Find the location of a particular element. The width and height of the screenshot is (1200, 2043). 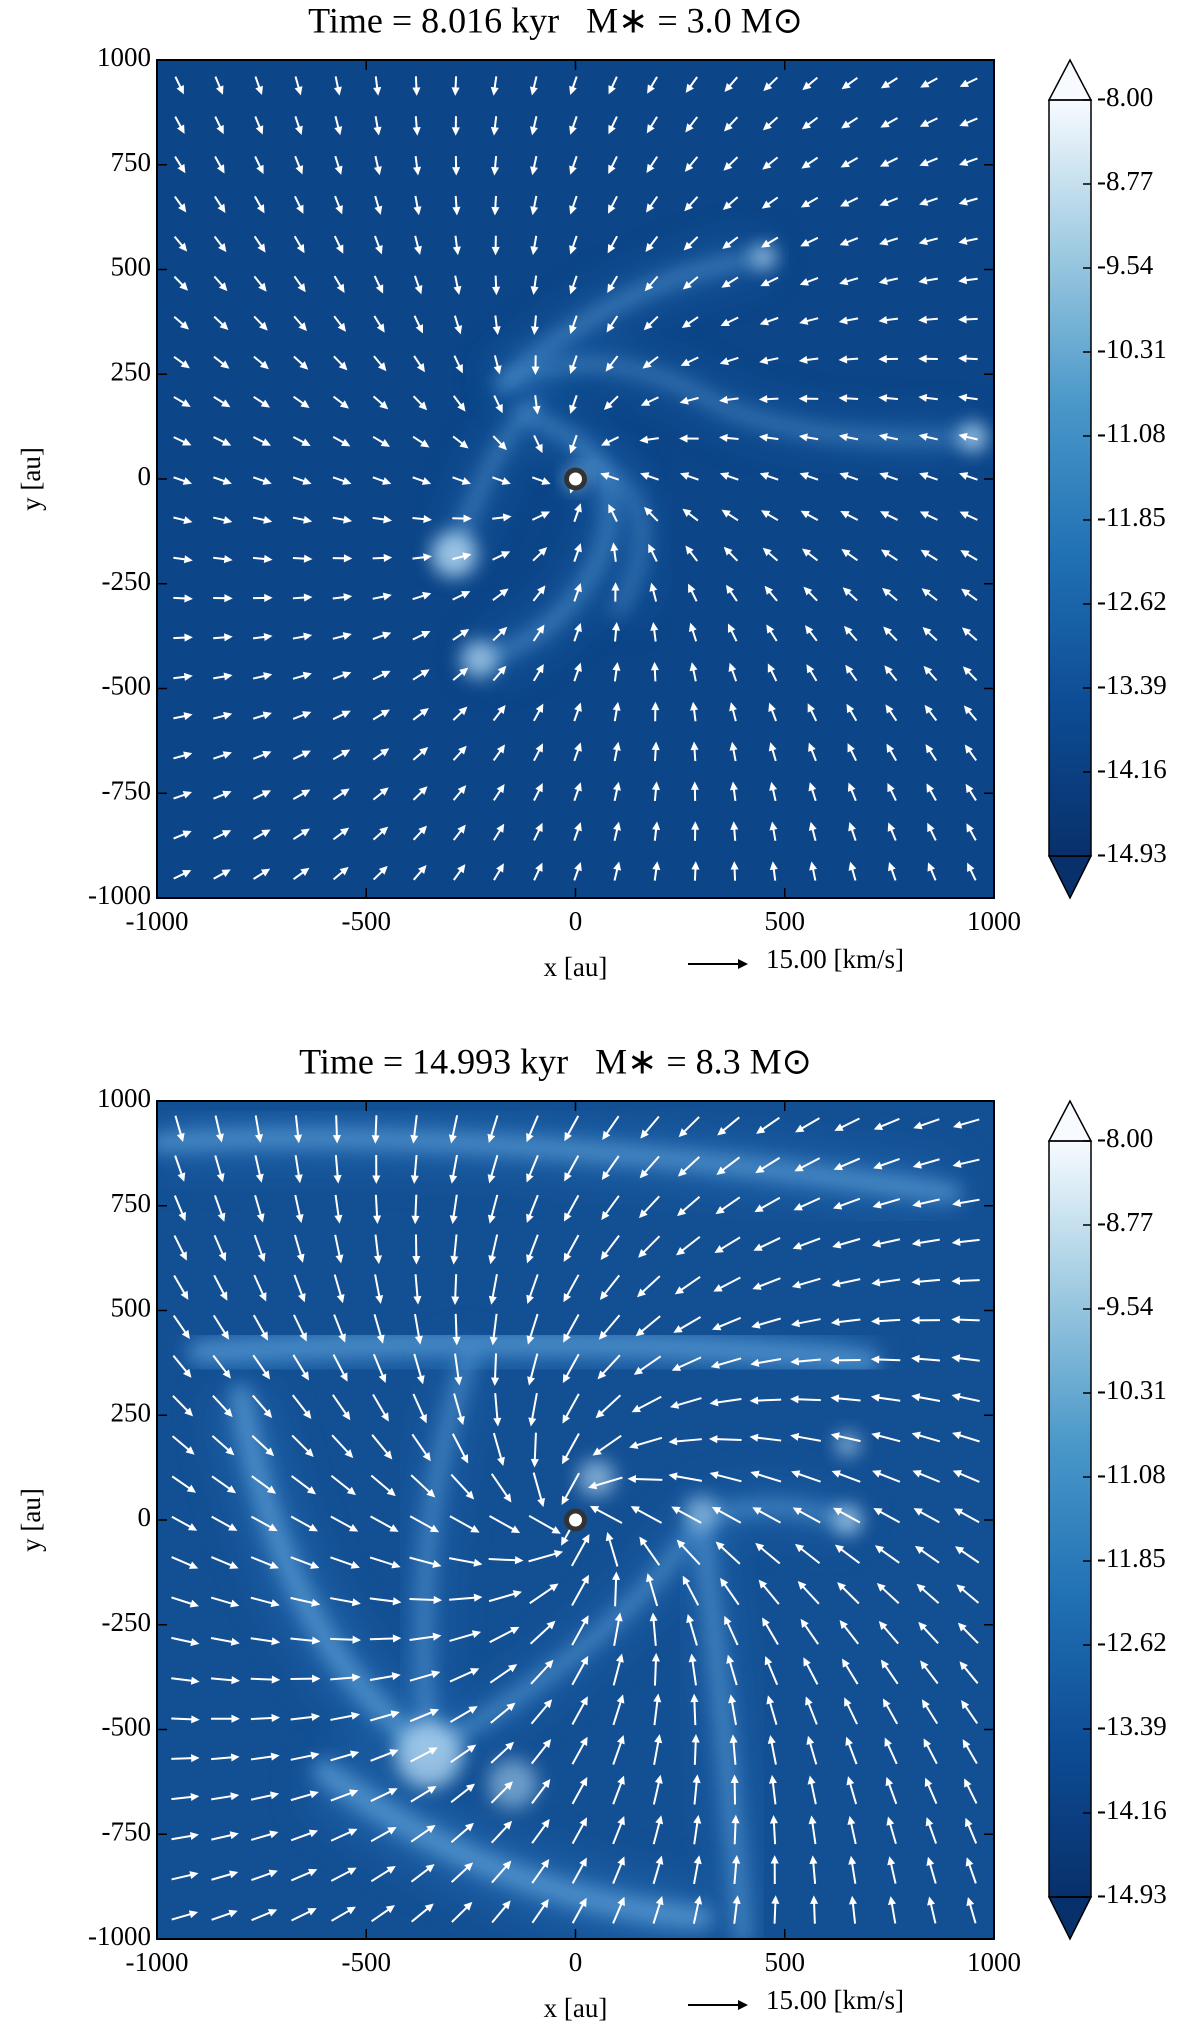

chart-title: Time = 8.016 kyr M∗ = 3.0 M⊙ is located at coordinates (555, 20).